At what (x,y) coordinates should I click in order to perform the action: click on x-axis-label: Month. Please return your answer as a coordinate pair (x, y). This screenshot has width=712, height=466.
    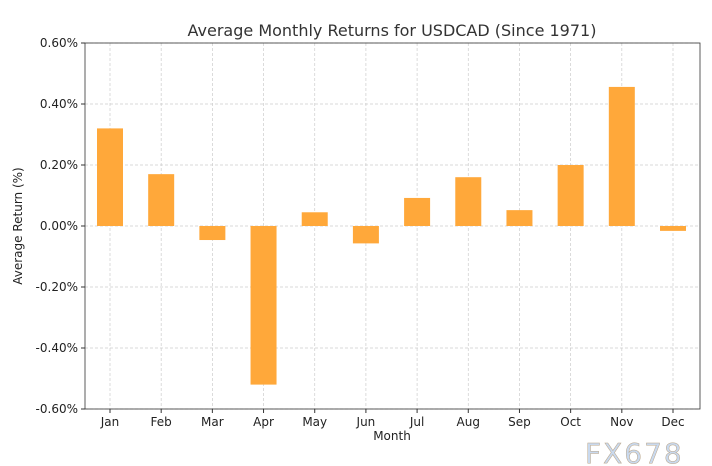
    Looking at the image, I should click on (392, 436).